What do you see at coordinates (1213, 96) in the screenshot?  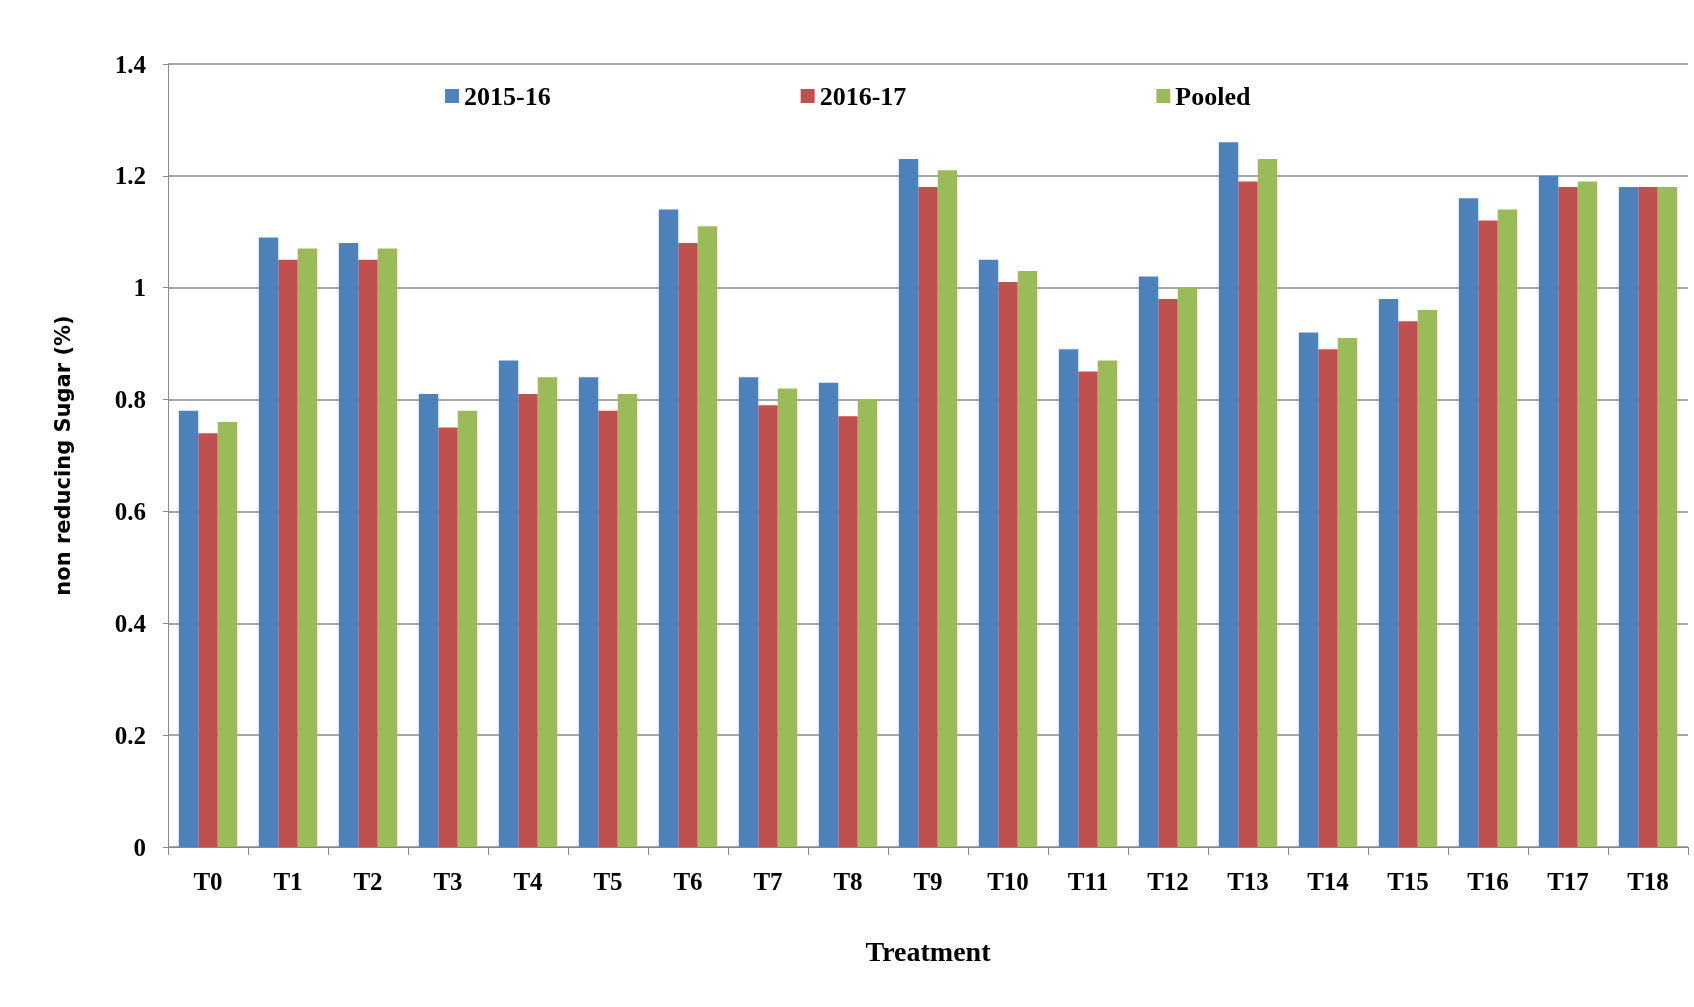 I see `legend-label: Pooled` at bounding box center [1213, 96].